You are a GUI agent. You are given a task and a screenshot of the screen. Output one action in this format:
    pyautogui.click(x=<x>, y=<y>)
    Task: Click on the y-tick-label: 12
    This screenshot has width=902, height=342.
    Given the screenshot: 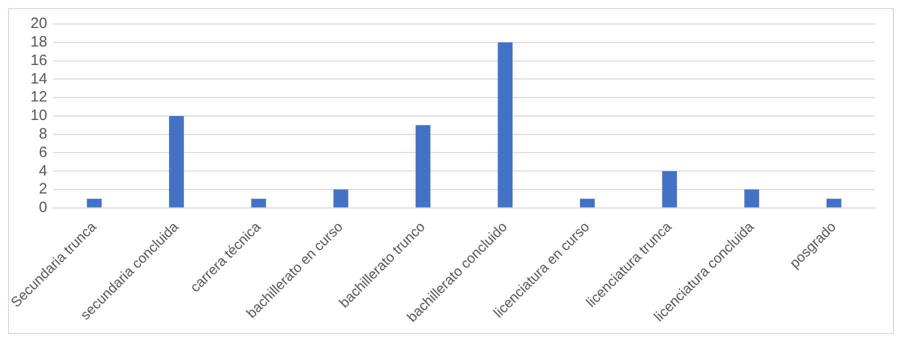 What is the action you would take?
    pyautogui.click(x=39, y=97)
    